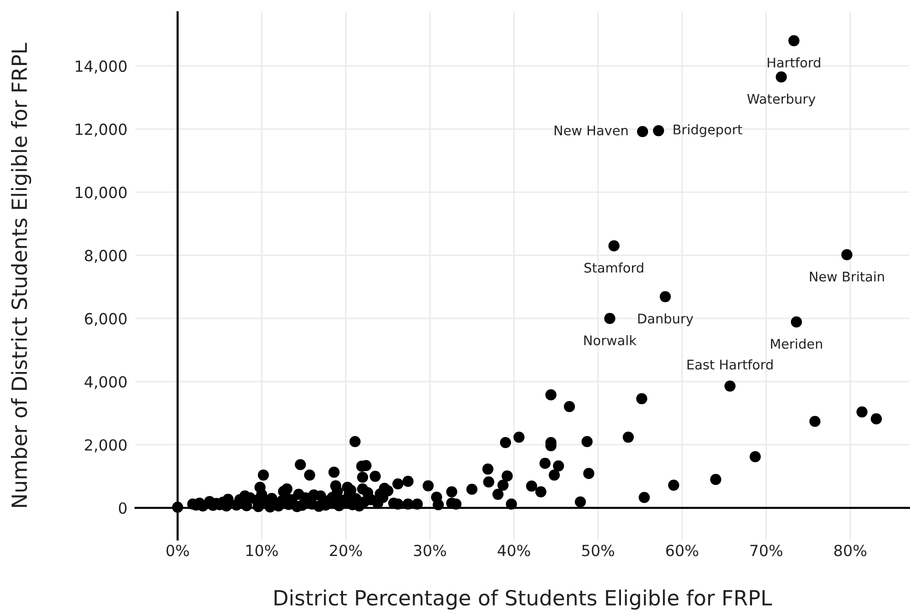 The image size is (910, 613). Describe the element at coordinates (850, 550) in the screenshot. I see `x-tick-label: 80%` at that location.